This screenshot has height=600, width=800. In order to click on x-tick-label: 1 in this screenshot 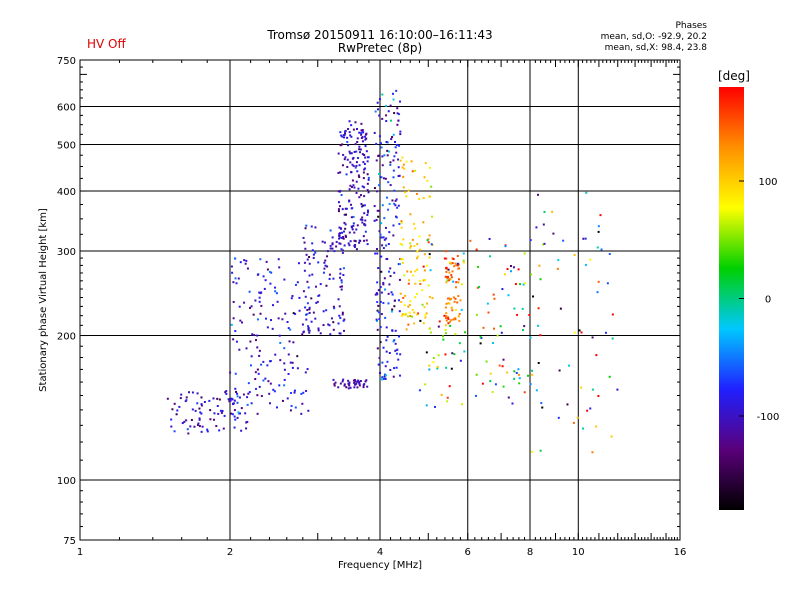, I will do `click(80, 552)`.